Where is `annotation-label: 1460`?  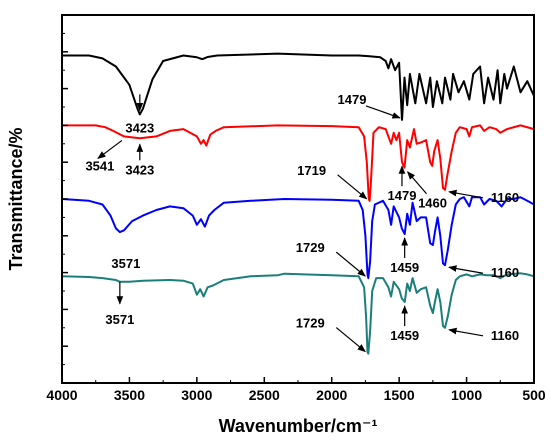
annotation-label: 1460 is located at coordinates (432, 203).